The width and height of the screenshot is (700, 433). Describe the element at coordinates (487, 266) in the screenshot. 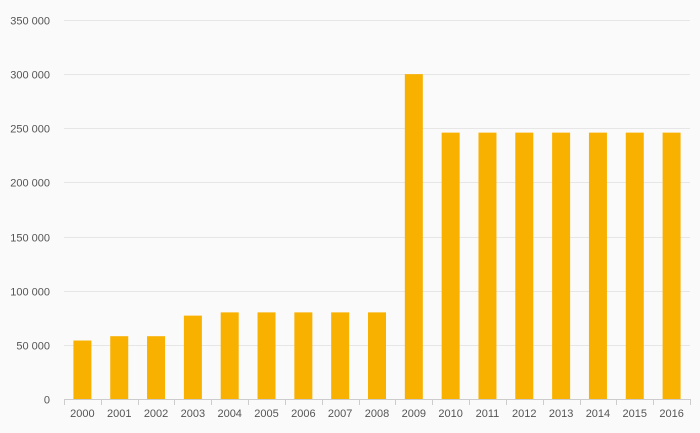

I see `bar-2011` at that location.